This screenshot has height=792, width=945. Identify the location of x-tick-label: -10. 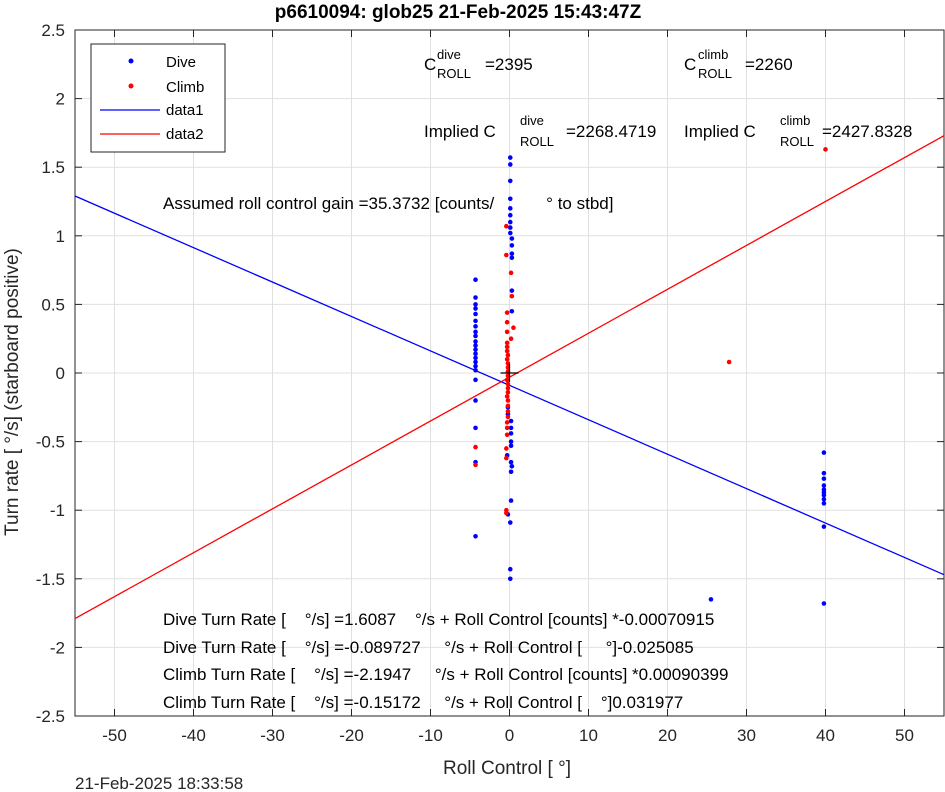
(430, 735).